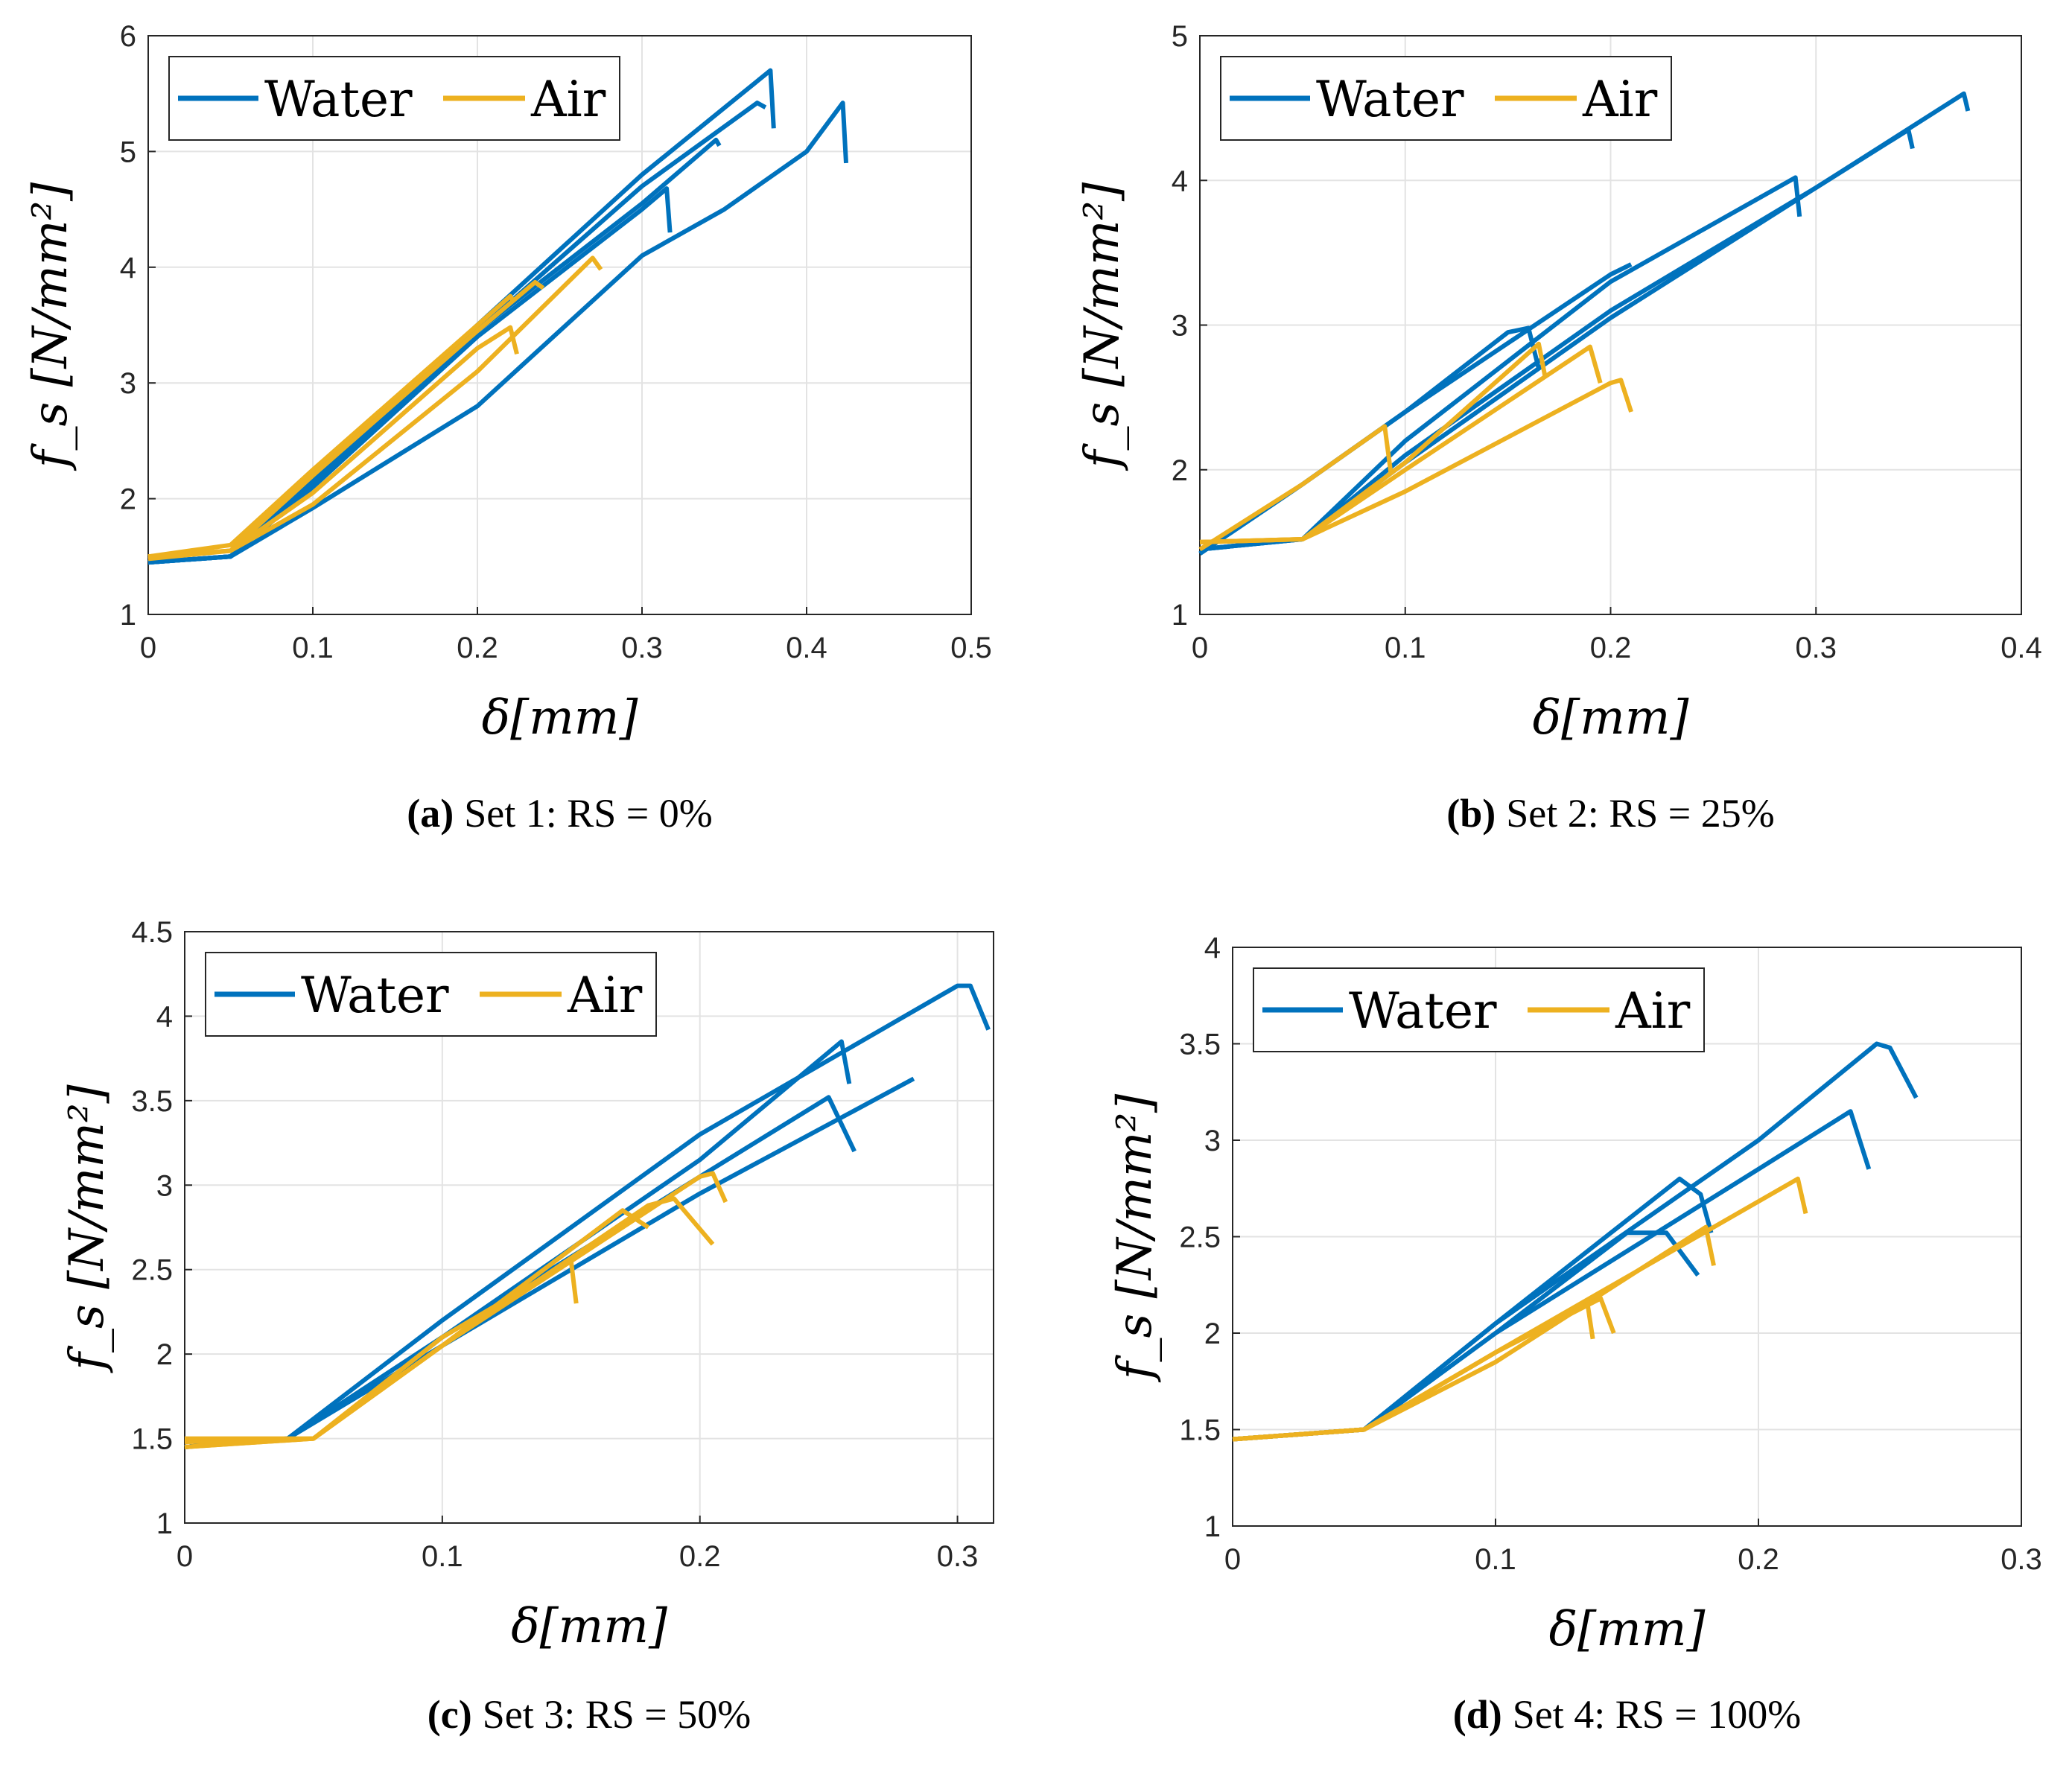  What do you see at coordinates (971, 648) in the screenshot?
I see `x-tick-label: 0.5` at bounding box center [971, 648].